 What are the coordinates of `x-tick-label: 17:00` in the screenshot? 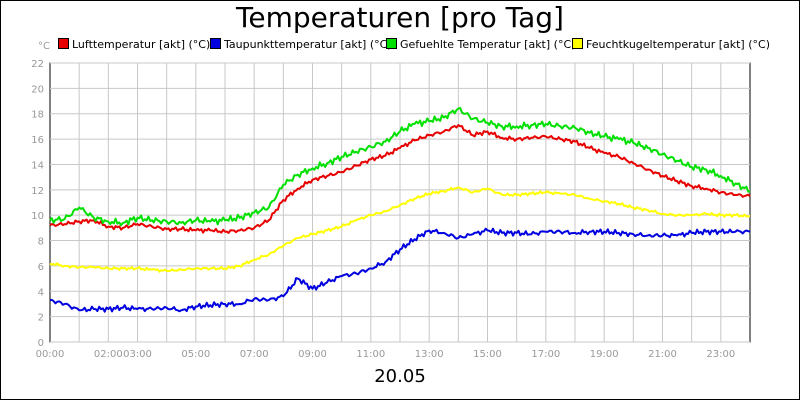 It's located at (545, 354).